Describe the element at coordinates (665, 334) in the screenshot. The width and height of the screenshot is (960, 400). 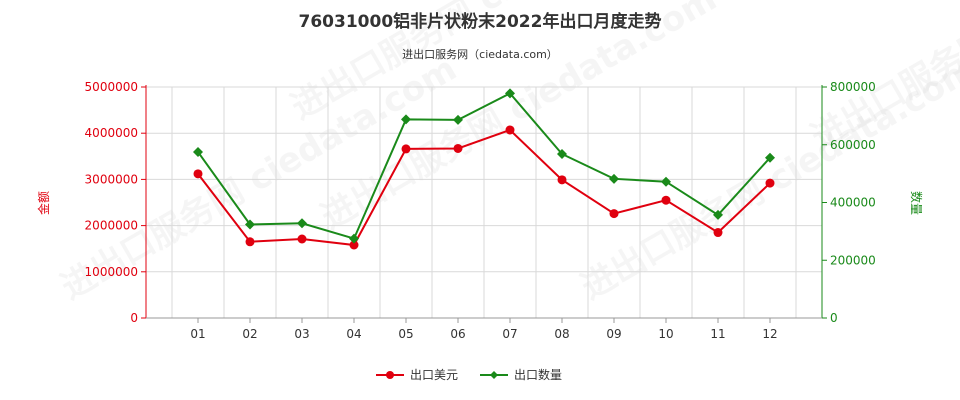
I see `x-tick-label: 10` at that location.